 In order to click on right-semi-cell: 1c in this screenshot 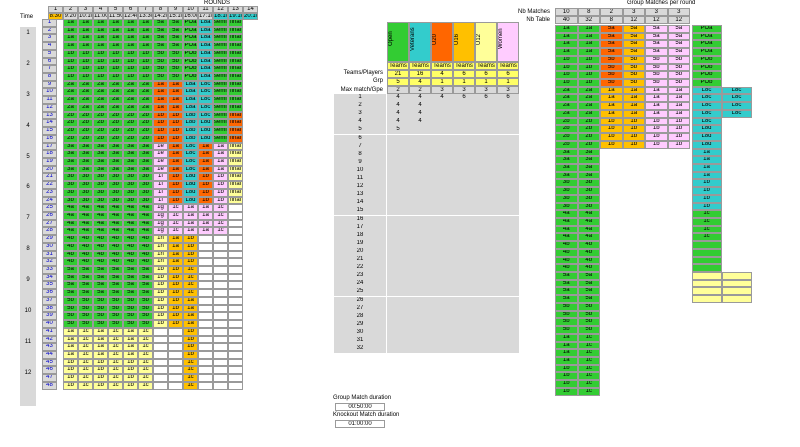, I will do `click(706, 237)`.